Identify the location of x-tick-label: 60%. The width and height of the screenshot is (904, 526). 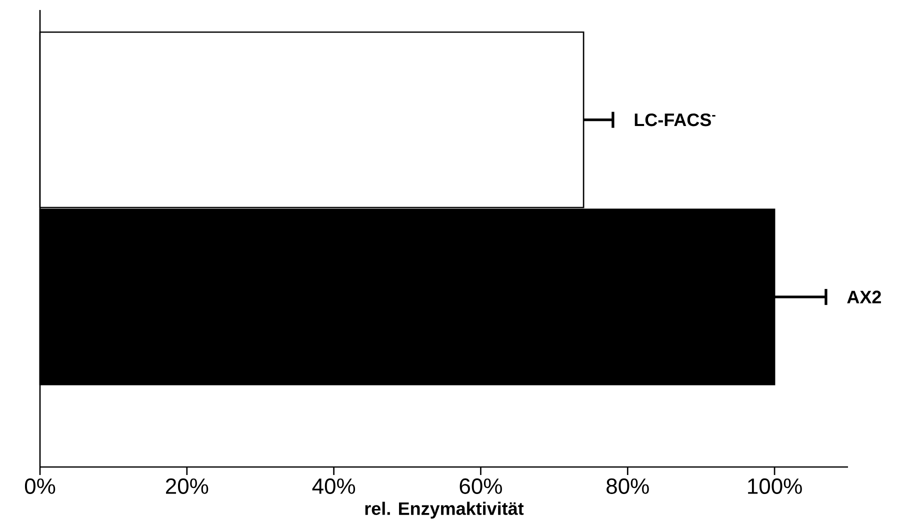
(481, 486).